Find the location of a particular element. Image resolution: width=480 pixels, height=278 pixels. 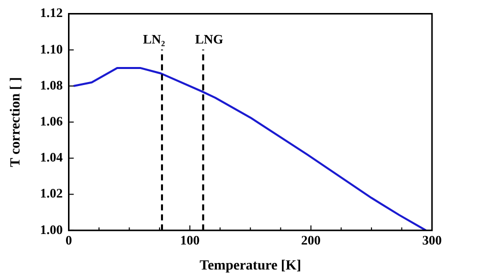

y-axis-title: T correction [ ] is located at coordinates (16, 122).